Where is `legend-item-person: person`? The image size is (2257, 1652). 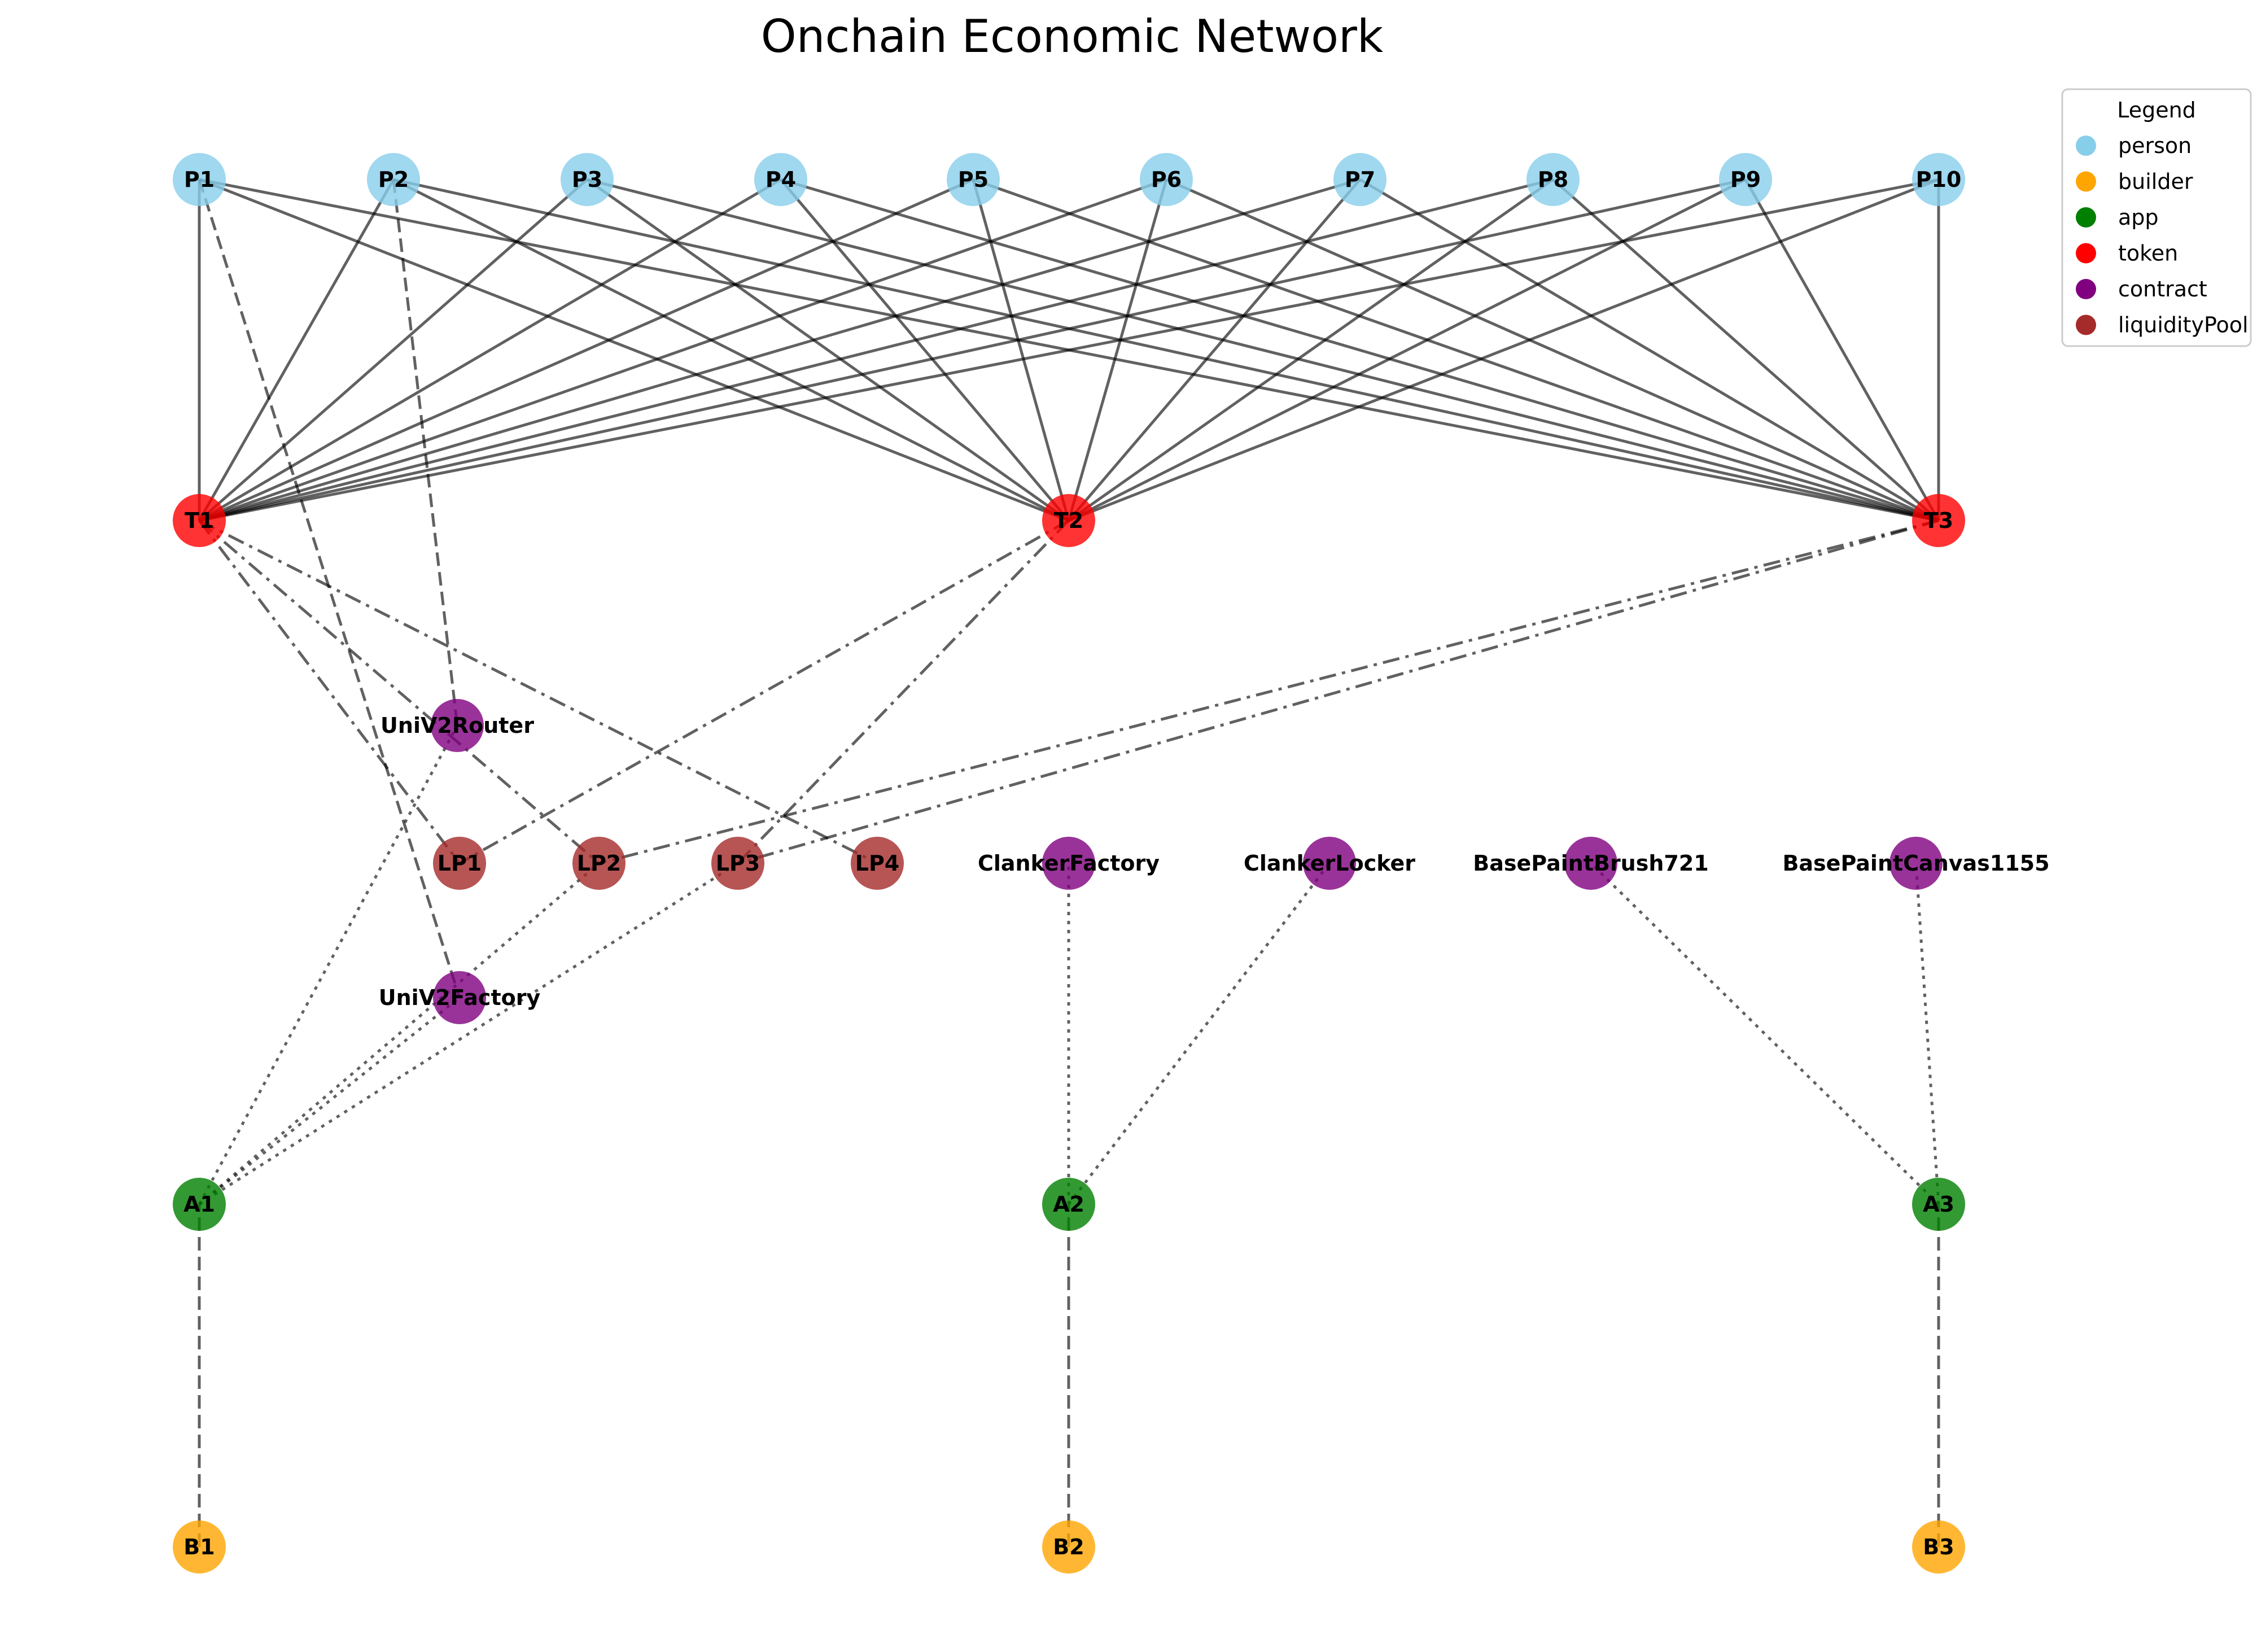
legend-item-person: person is located at coordinates (2134, 145).